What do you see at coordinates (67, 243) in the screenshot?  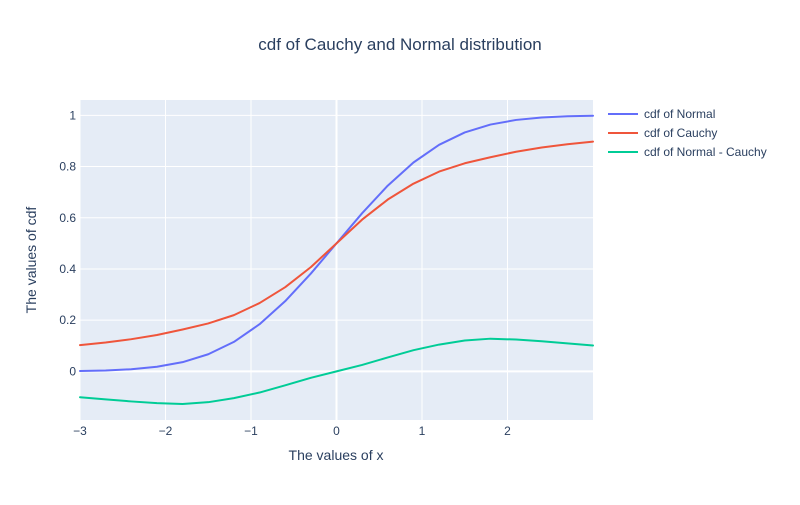 I see `y-tick-labels: 0 0.2 0.4 0.6 0.8 1` at bounding box center [67, 243].